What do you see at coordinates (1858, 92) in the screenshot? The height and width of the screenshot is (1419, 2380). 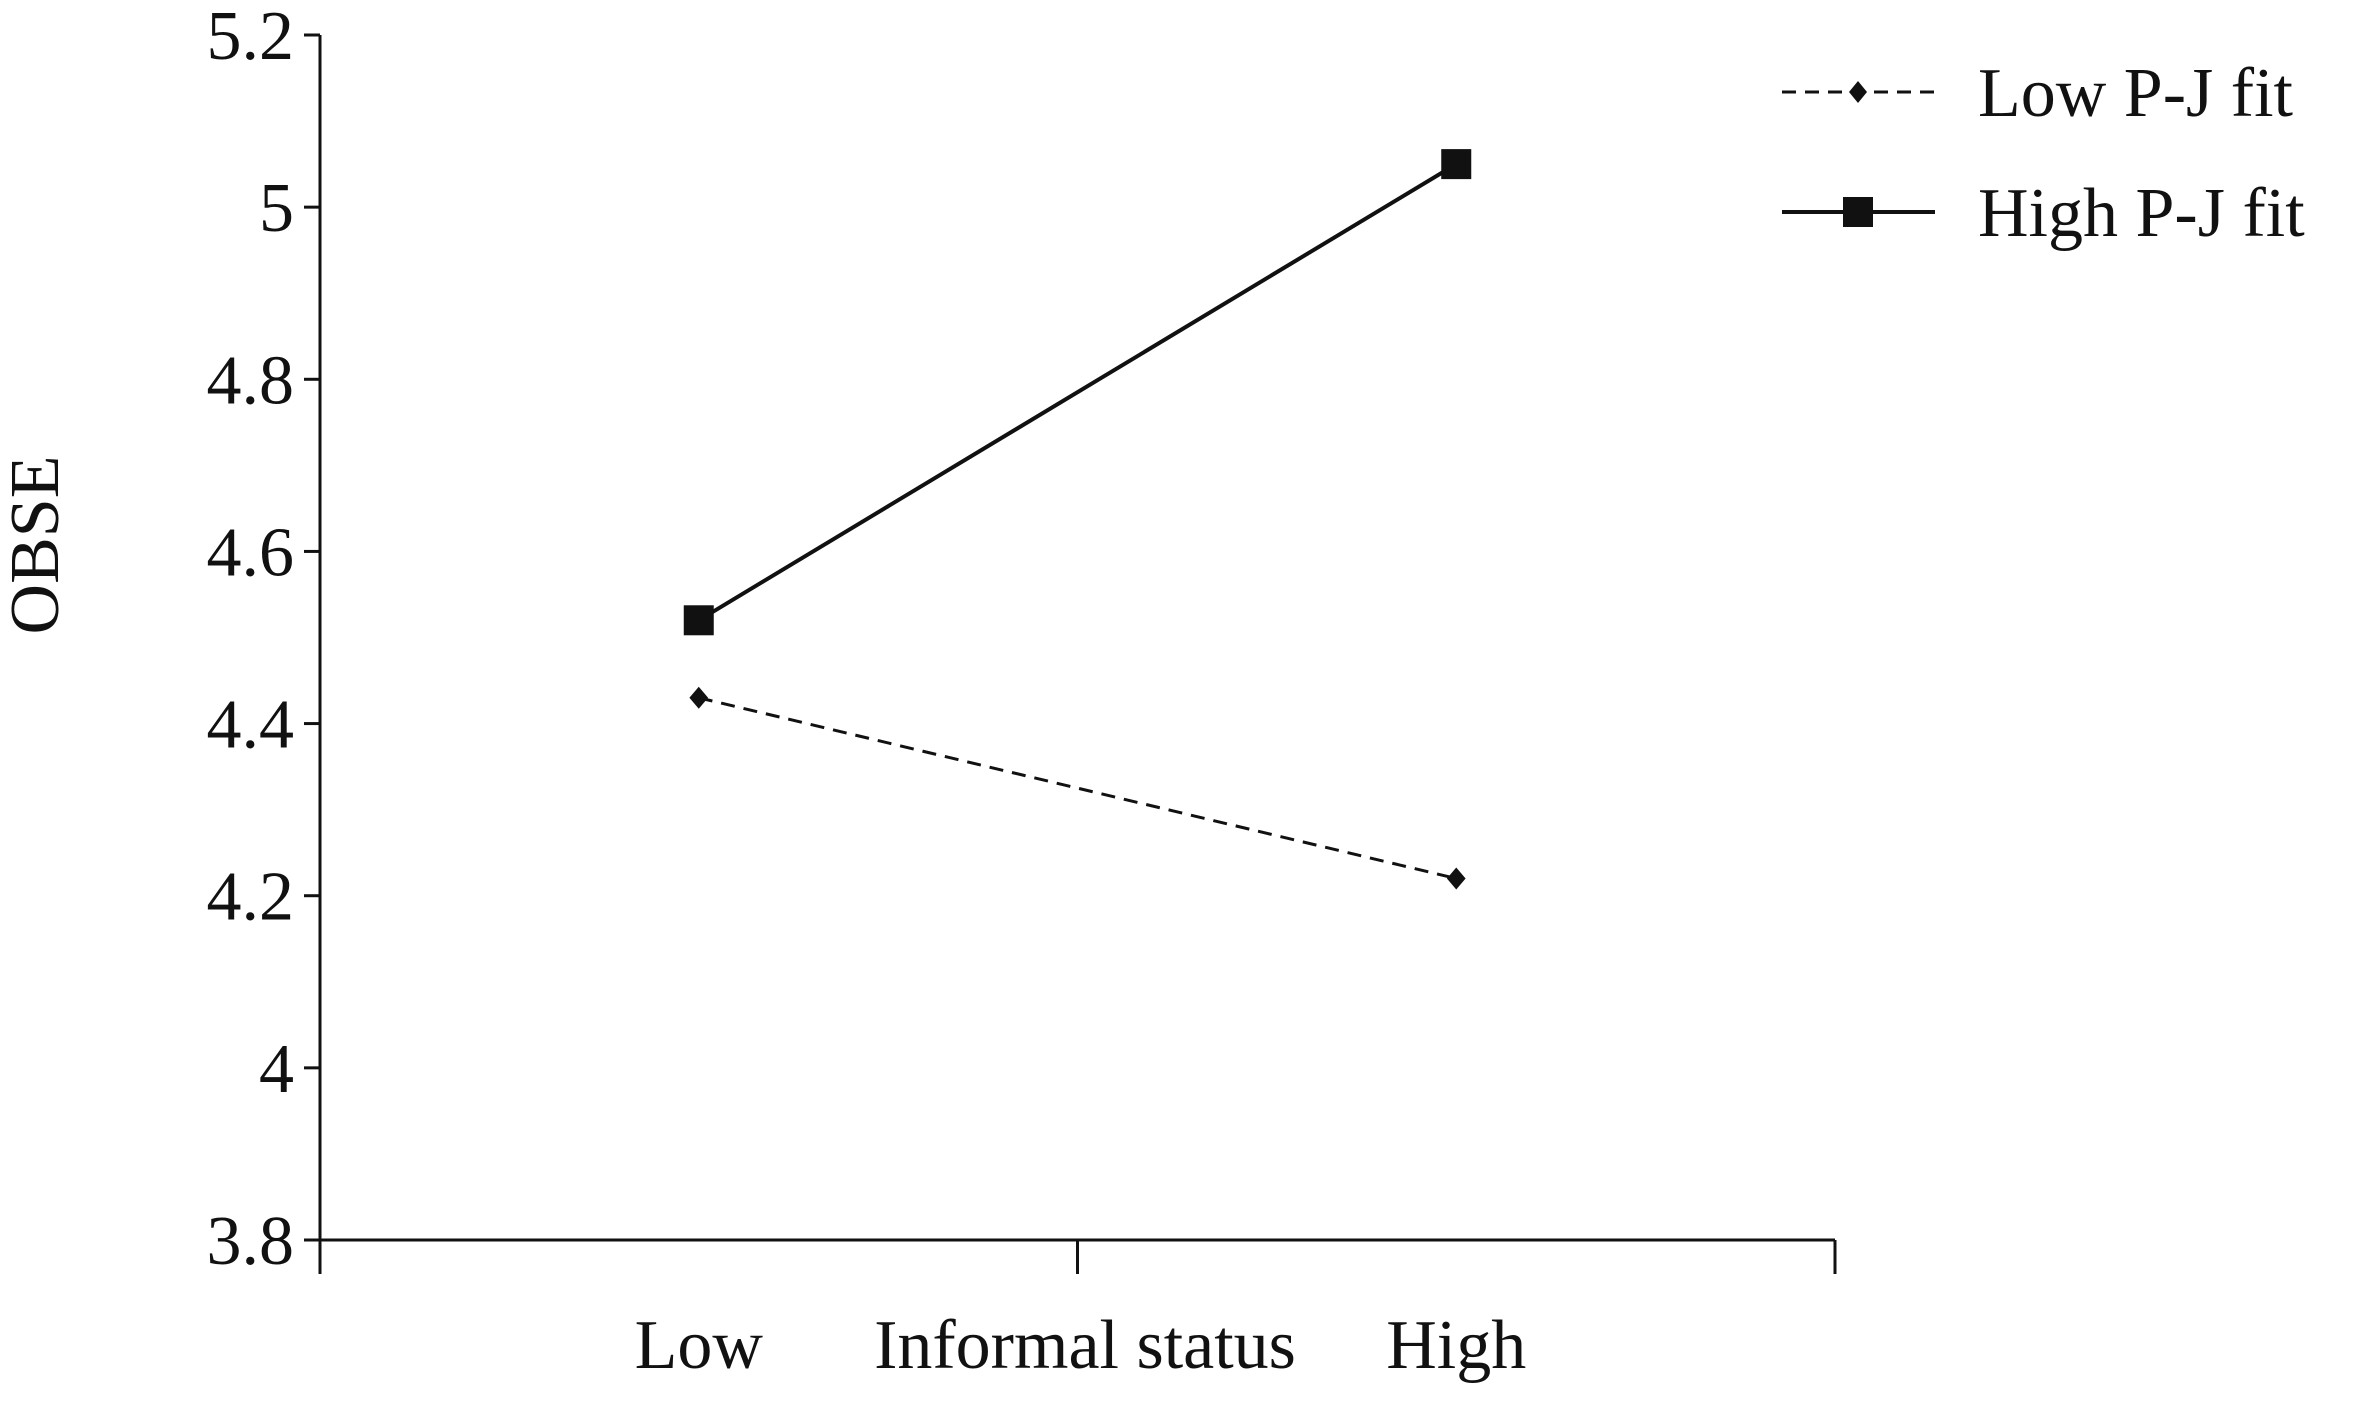 I see `legend-diamond-marker` at bounding box center [1858, 92].